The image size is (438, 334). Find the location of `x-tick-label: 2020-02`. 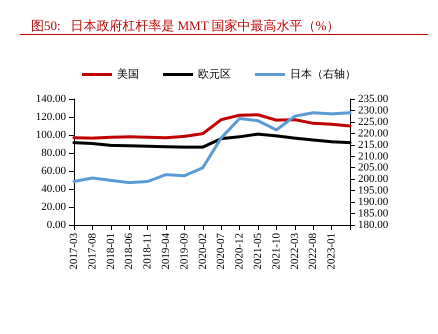

x-tick-label: 2020-02 is located at coordinates (202, 251).